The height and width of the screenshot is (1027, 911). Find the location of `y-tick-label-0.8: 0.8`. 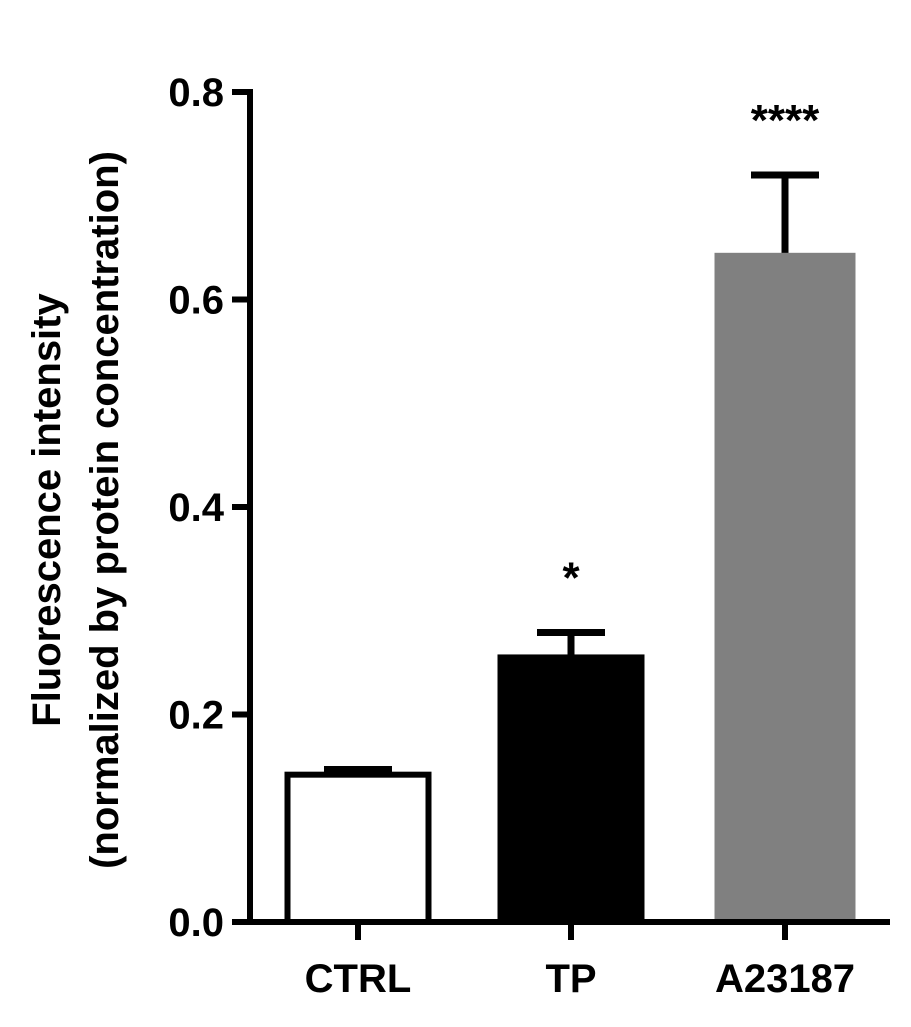

y-tick-label-0.8: 0.8 is located at coordinates (196, 93).